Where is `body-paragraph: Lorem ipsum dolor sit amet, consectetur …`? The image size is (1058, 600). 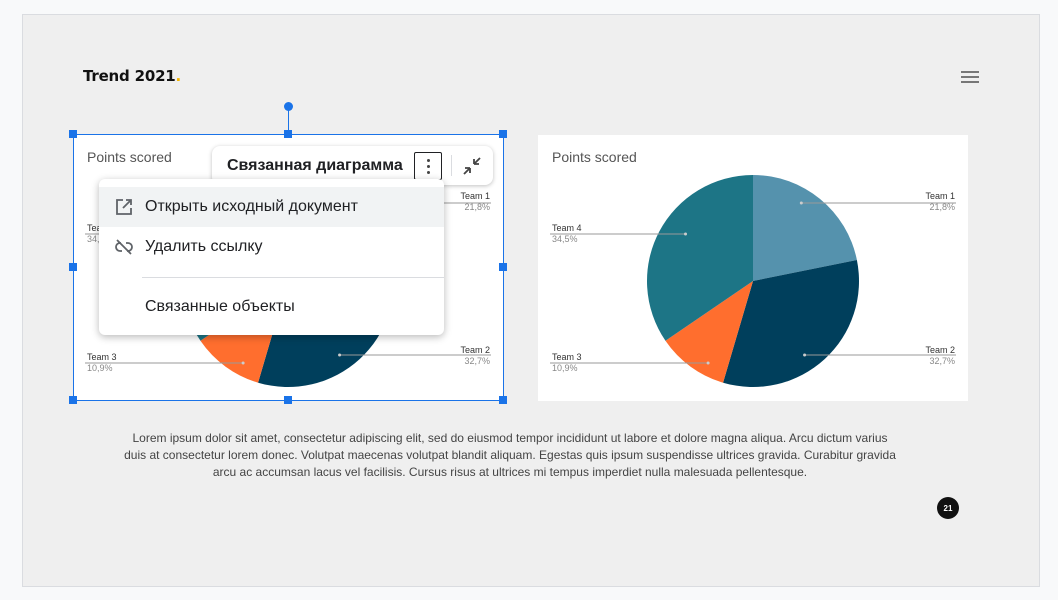 body-paragraph: Lorem ipsum dolor sit amet, consectetur … is located at coordinates (510, 455).